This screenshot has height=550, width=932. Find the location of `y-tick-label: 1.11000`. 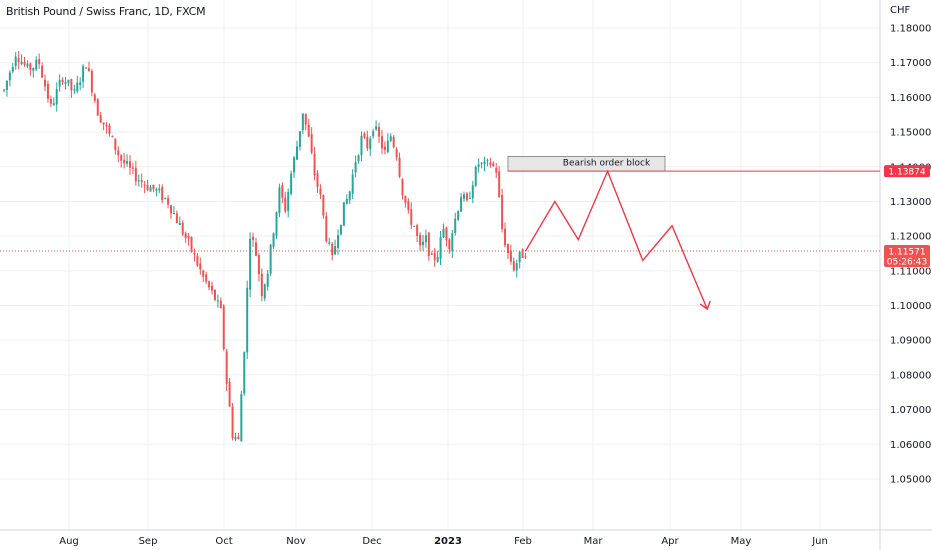

y-tick-label: 1.11000 is located at coordinates (910, 271).